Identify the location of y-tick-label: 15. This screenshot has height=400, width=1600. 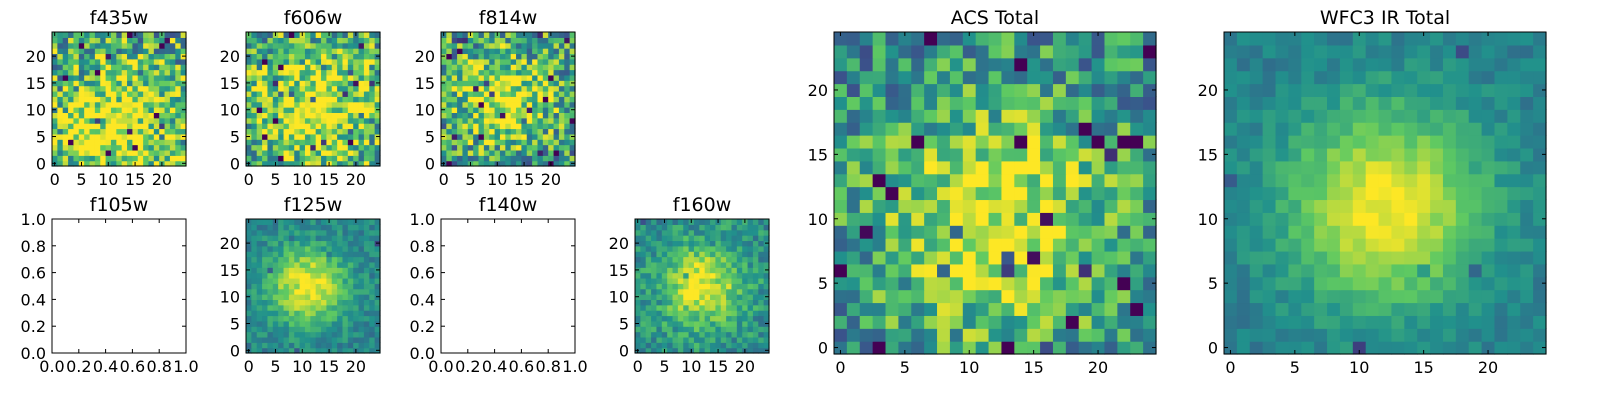
(425, 83).